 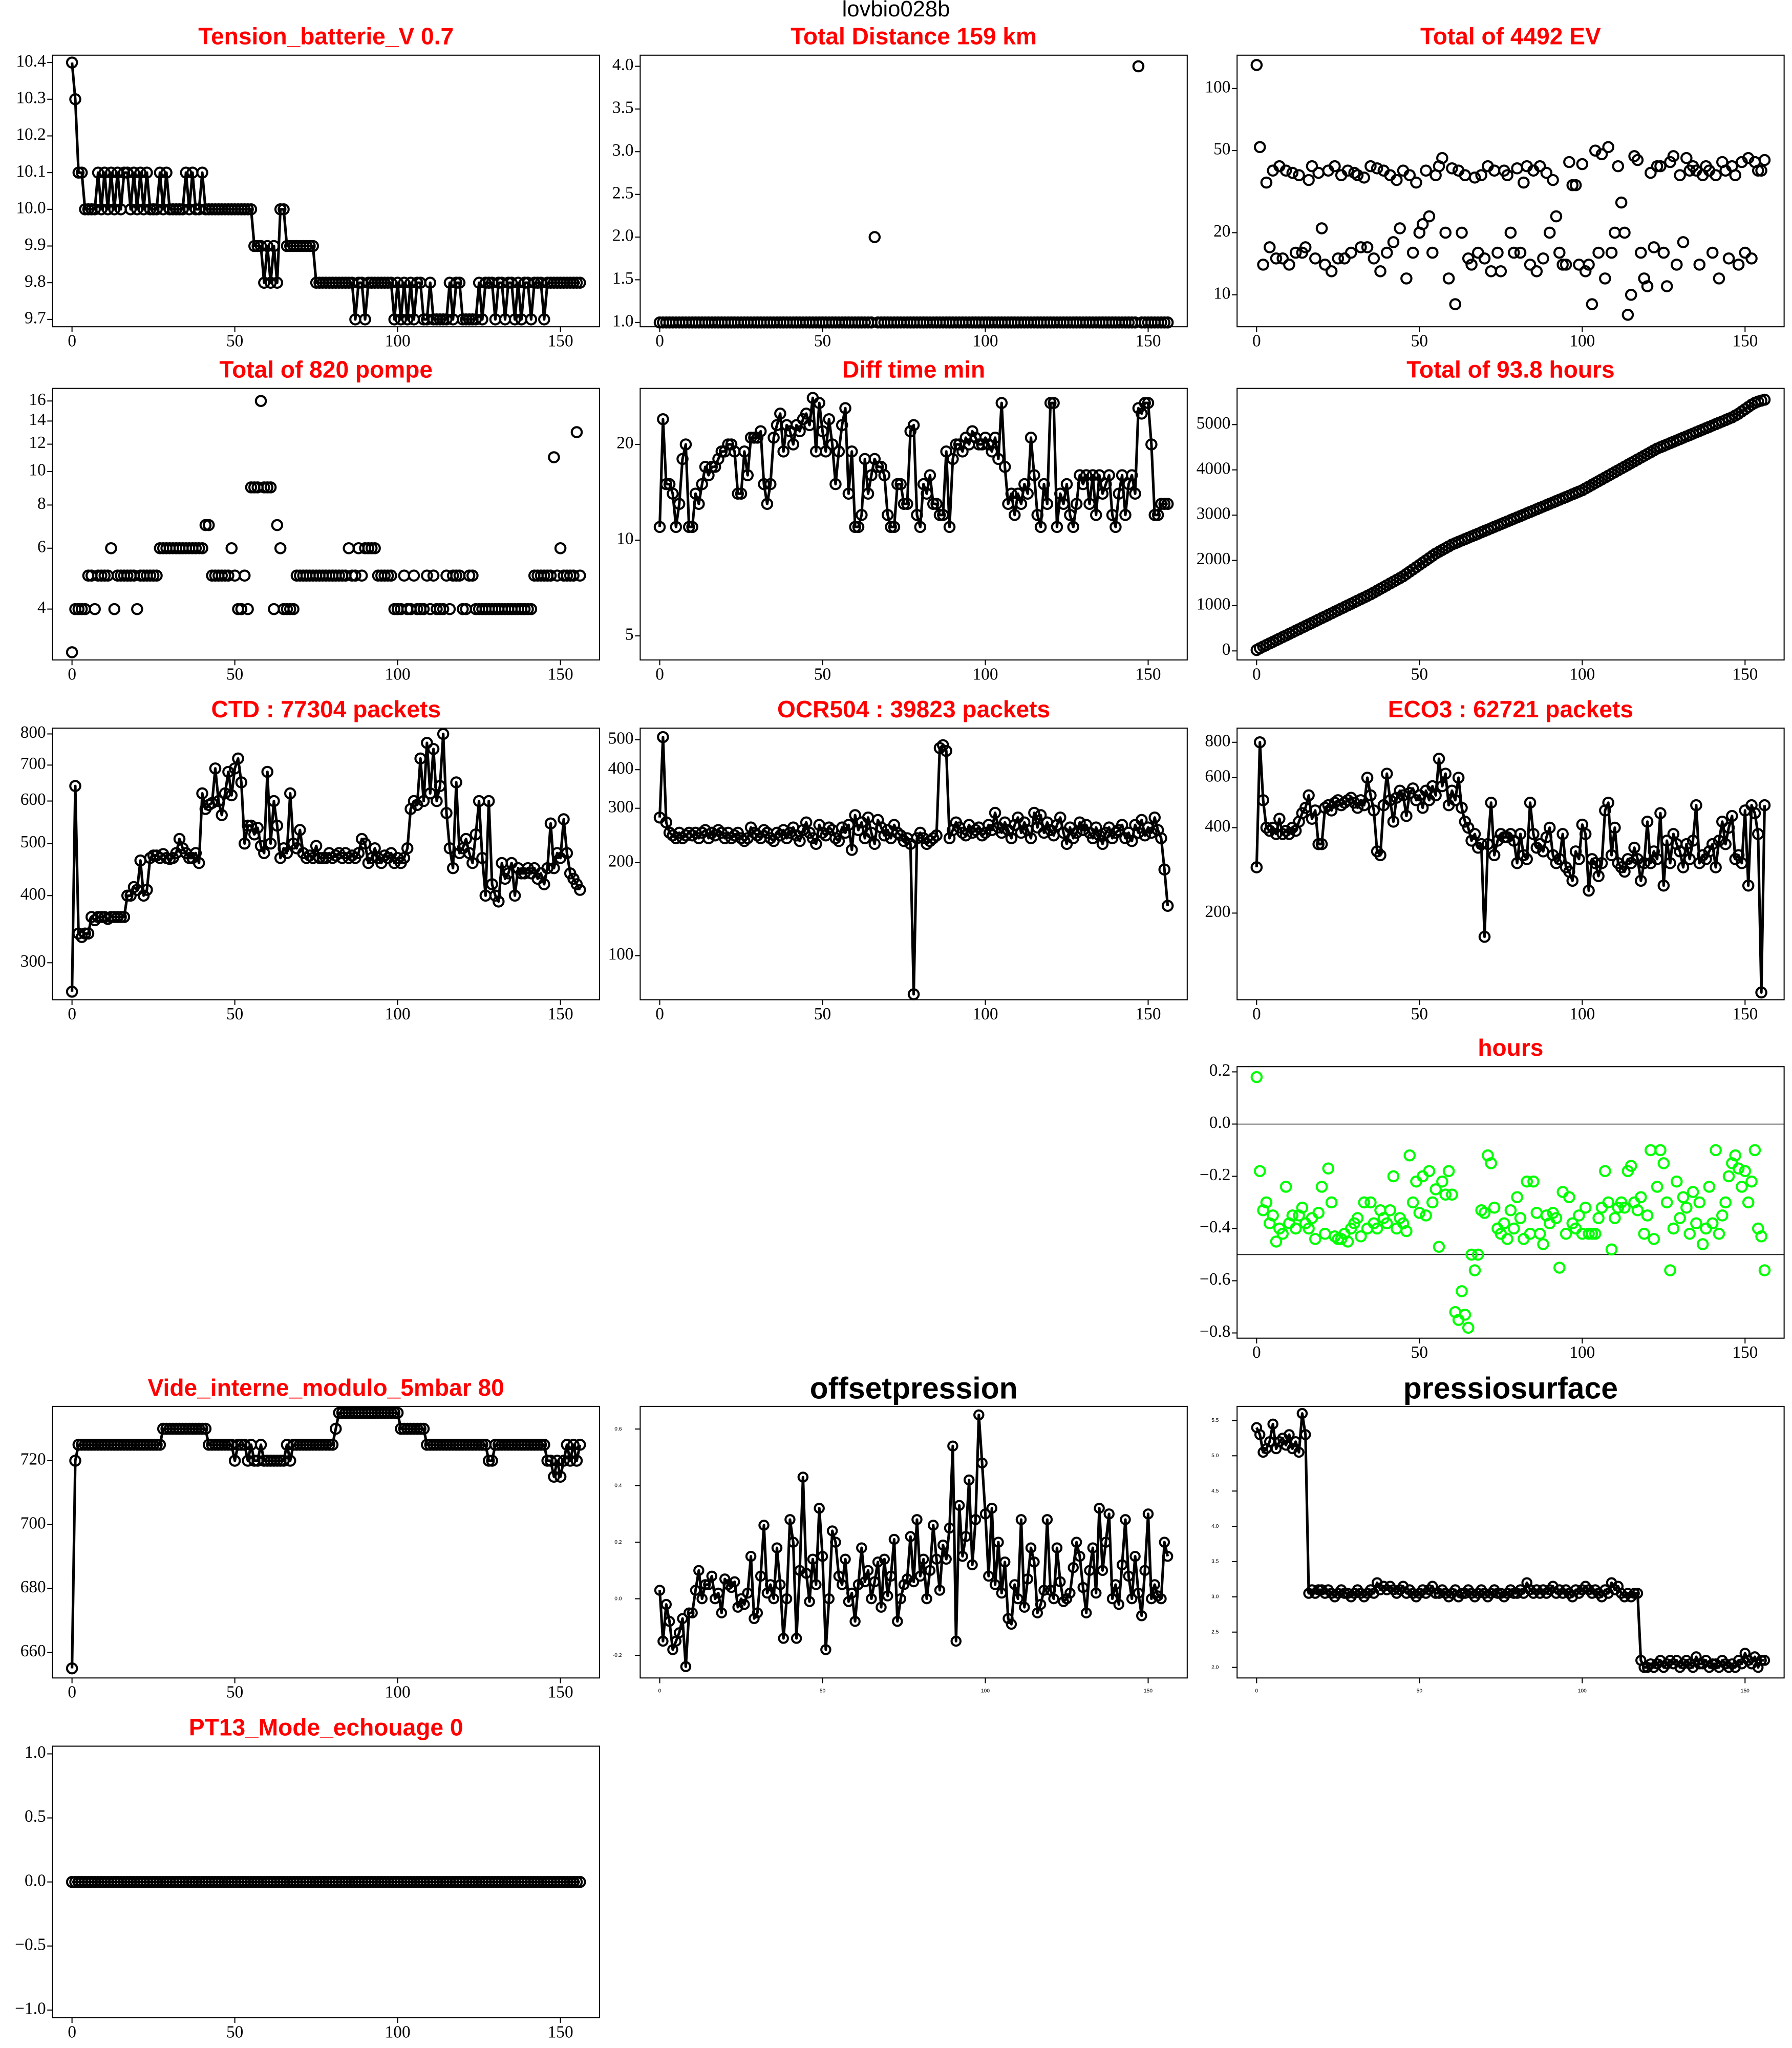 What do you see at coordinates (31, 134) in the screenshot?
I see `y-tick-label: 10.2` at bounding box center [31, 134].